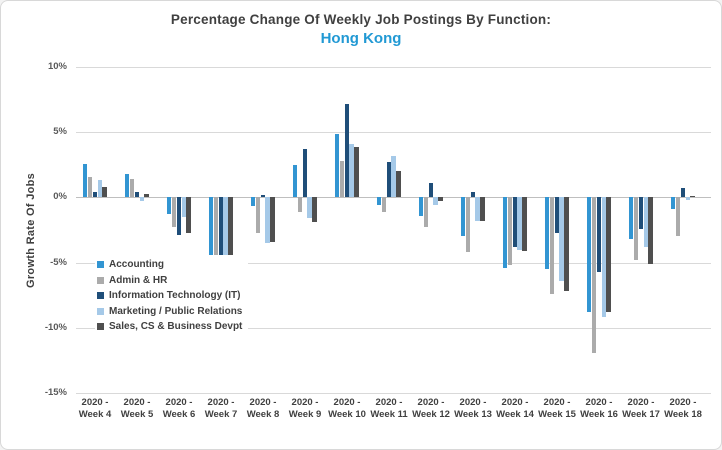 The width and height of the screenshot is (722, 450). Describe the element at coordinates (683, 408) in the screenshot. I see `x-tick-label: 2020 - Week 18` at that location.